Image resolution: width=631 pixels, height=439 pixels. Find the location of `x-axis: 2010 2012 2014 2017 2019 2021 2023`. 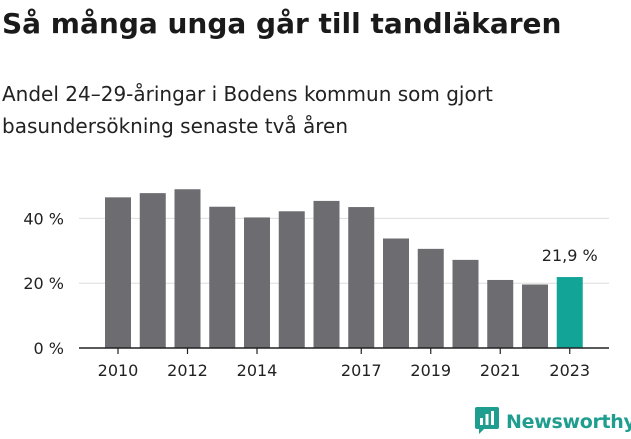

x-axis: 2010 2012 2014 2017 2019 2021 2023 is located at coordinates (344, 363).